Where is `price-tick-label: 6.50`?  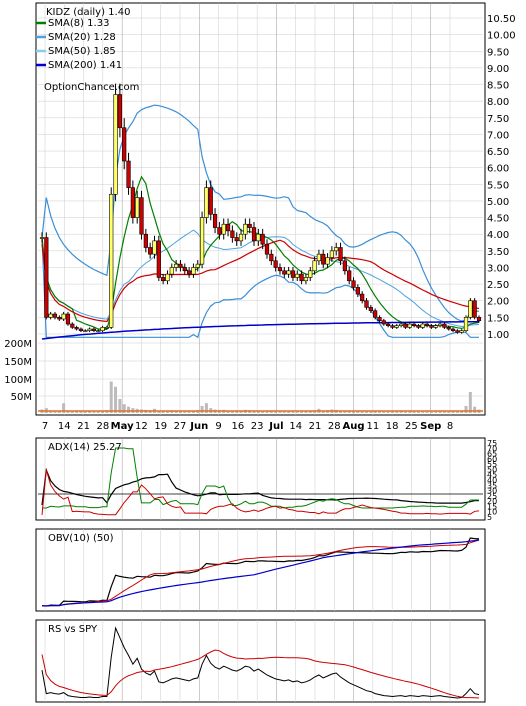 price-tick-label: 6.50 is located at coordinates (498, 152).